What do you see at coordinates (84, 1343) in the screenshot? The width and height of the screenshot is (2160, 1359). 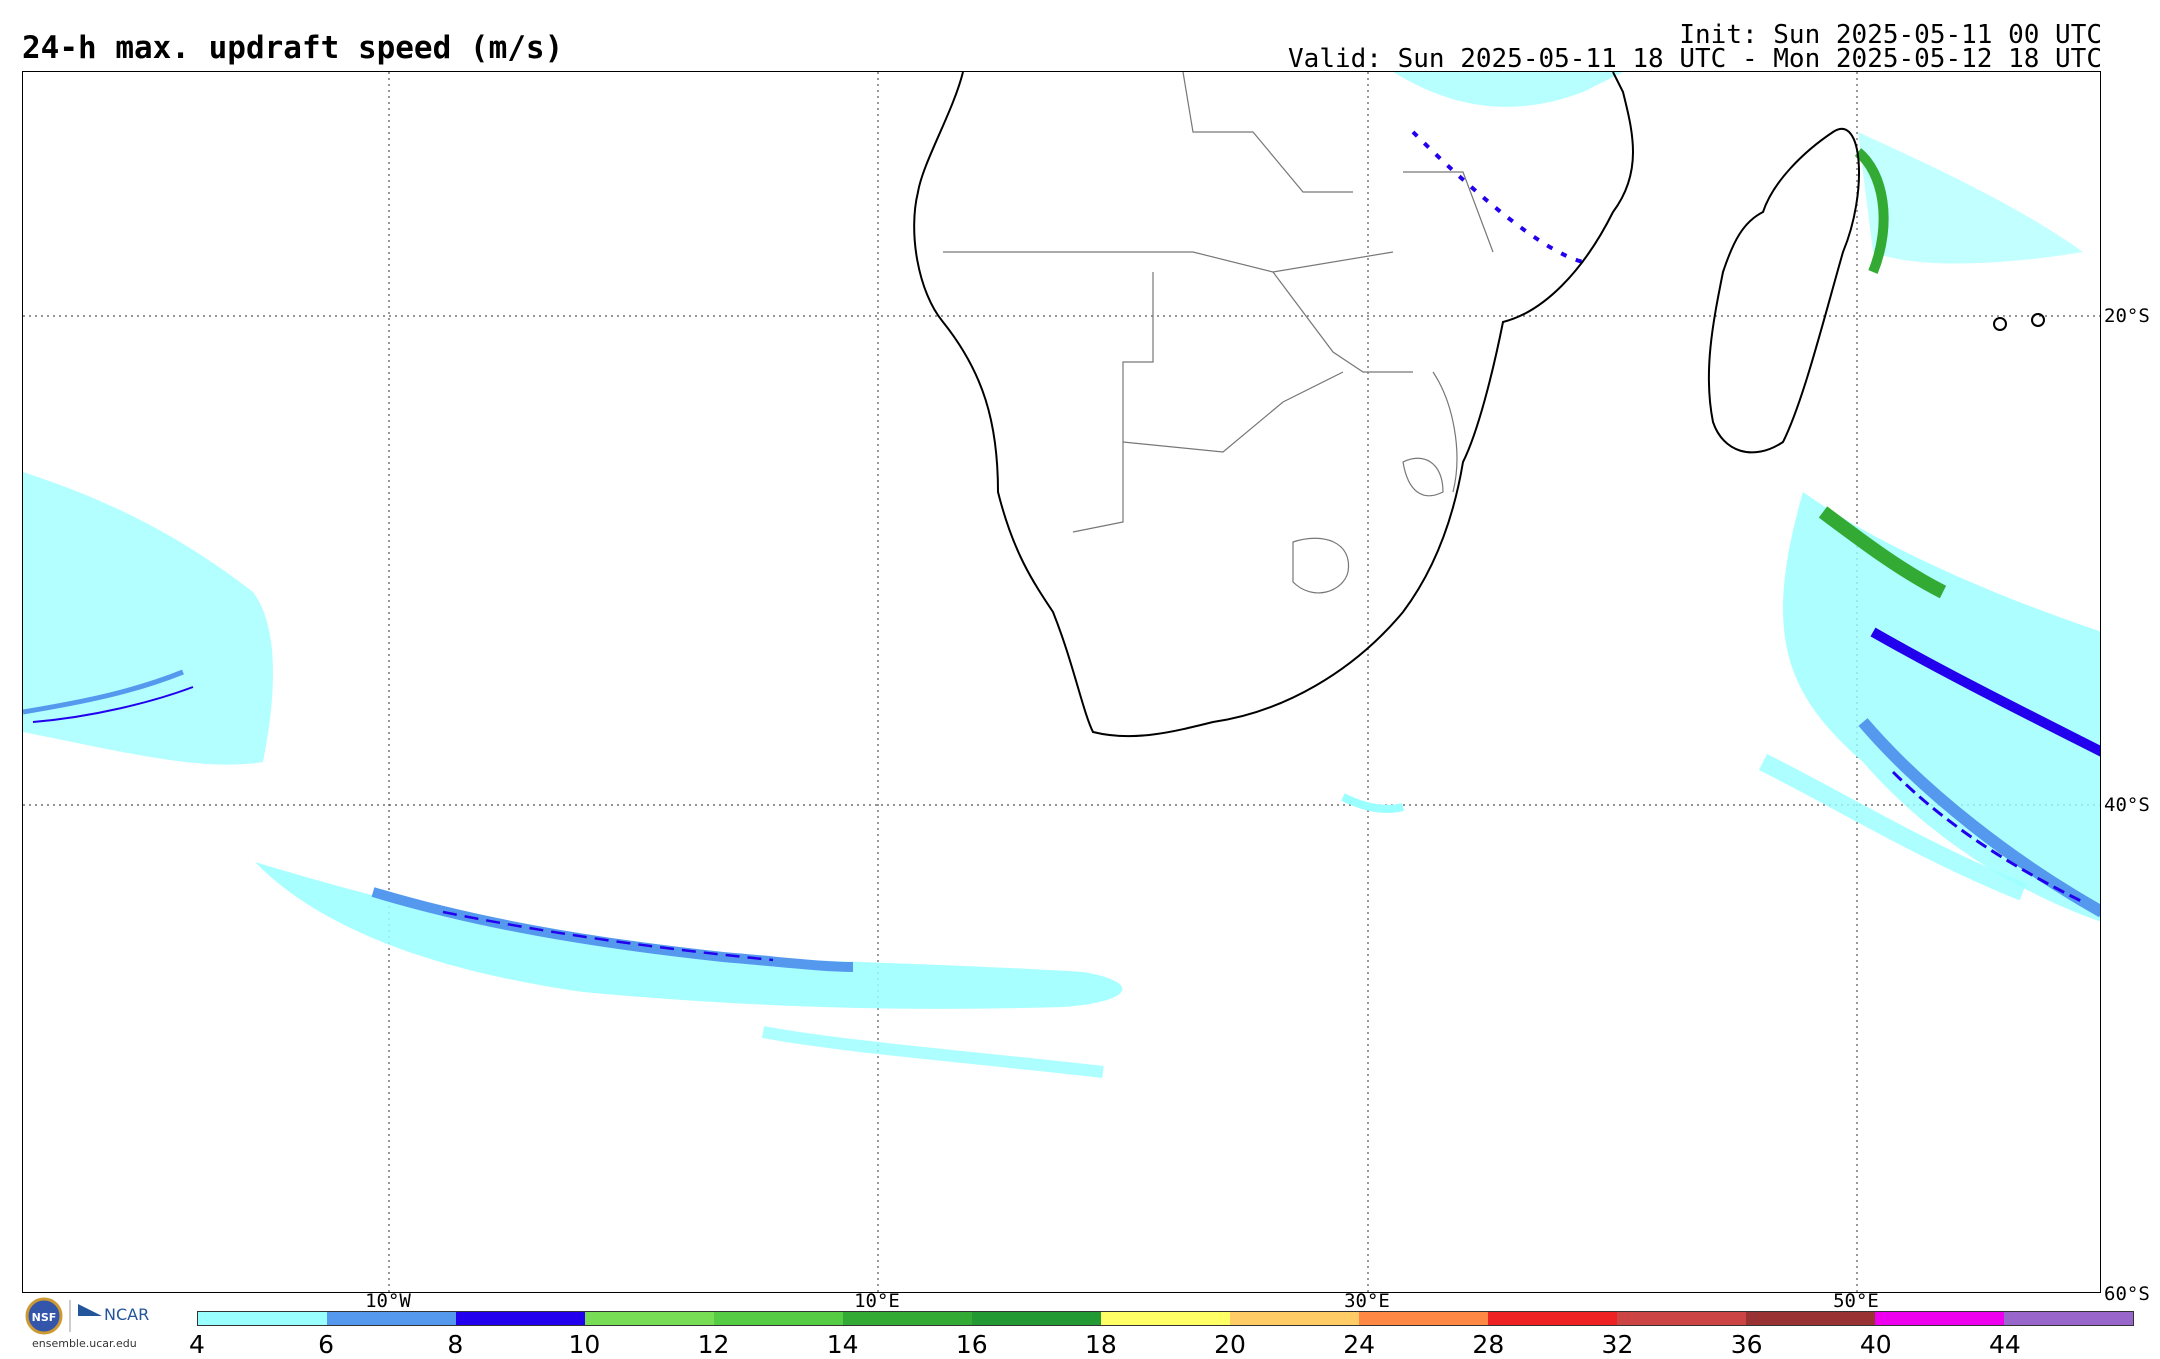 I see `footer-url: ensemble.ucar.edu` at bounding box center [84, 1343].